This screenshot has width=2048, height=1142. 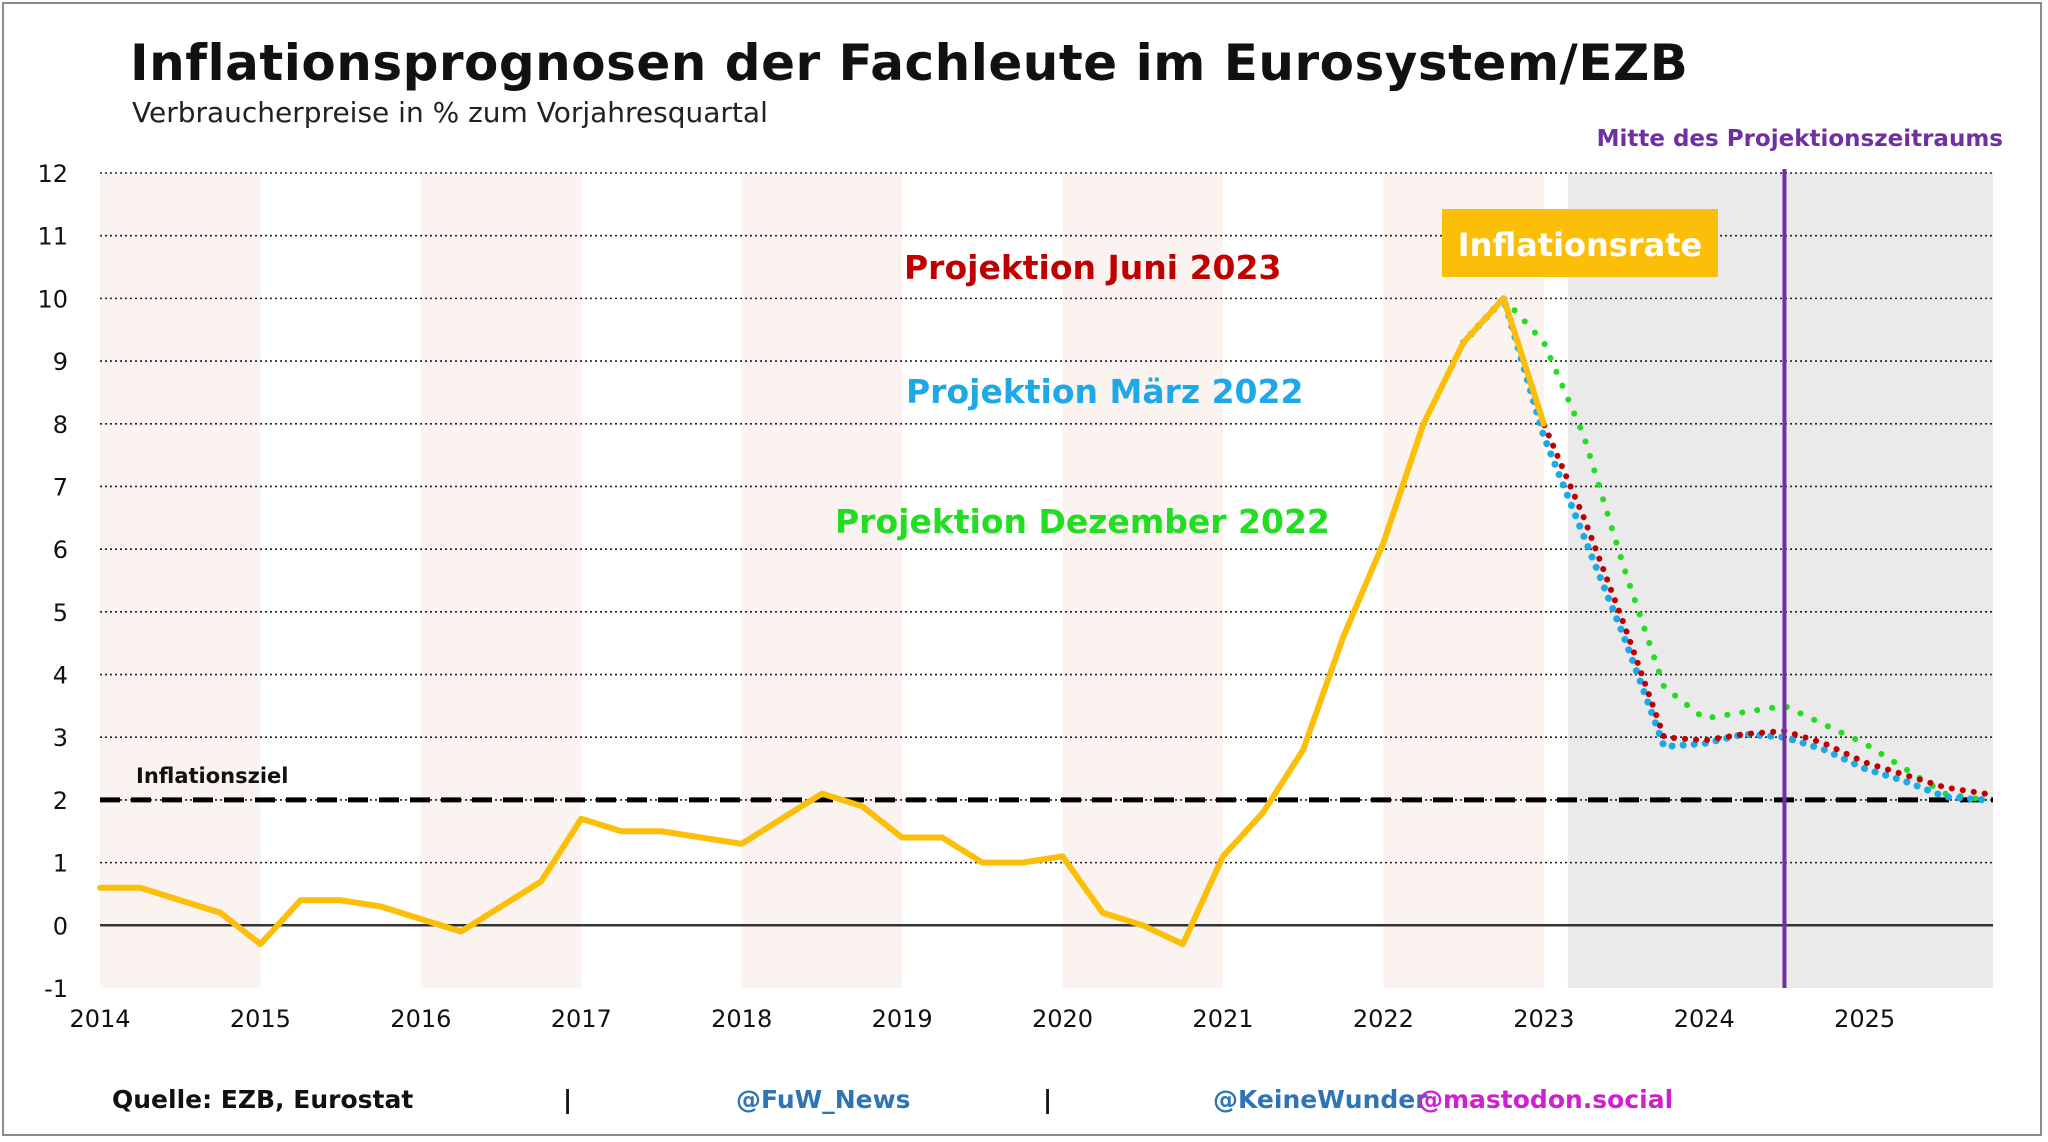 What do you see at coordinates (420, 1019) in the screenshot?
I see `x-tick-label: 2016` at bounding box center [420, 1019].